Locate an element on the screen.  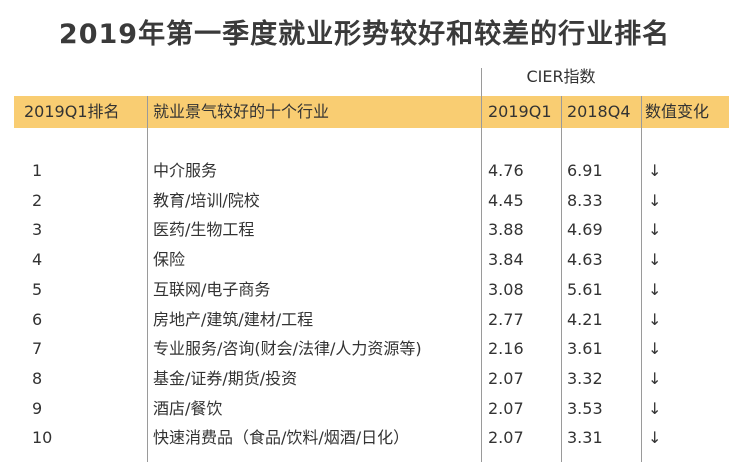
cell: 4.21 is located at coordinates (585, 319).